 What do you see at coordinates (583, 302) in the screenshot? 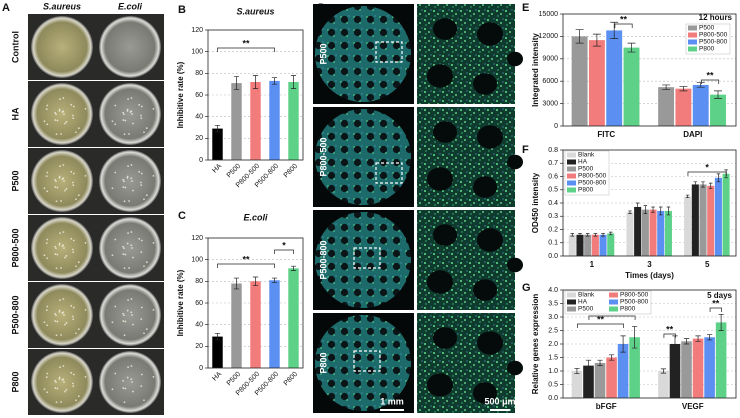
I see `legend-label: HA` at bounding box center [583, 302].